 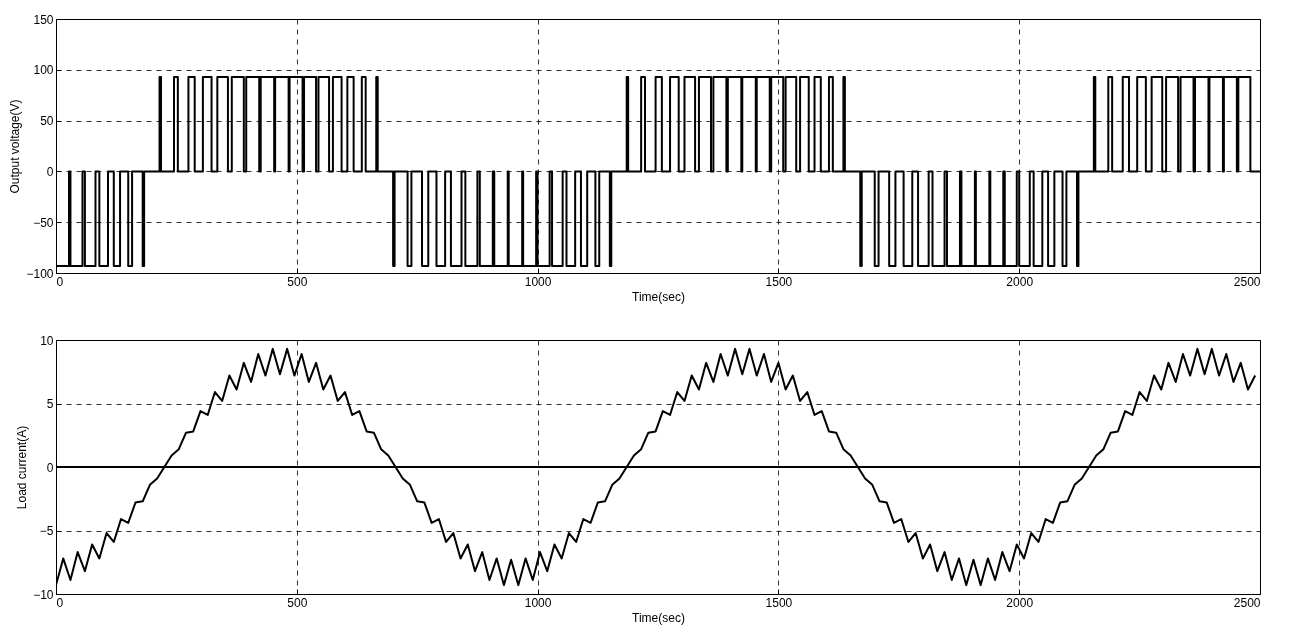 What do you see at coordinates (47, 340) in the screenshot?
I see `y-tick-label: 10` at bounding box center [47, 340].